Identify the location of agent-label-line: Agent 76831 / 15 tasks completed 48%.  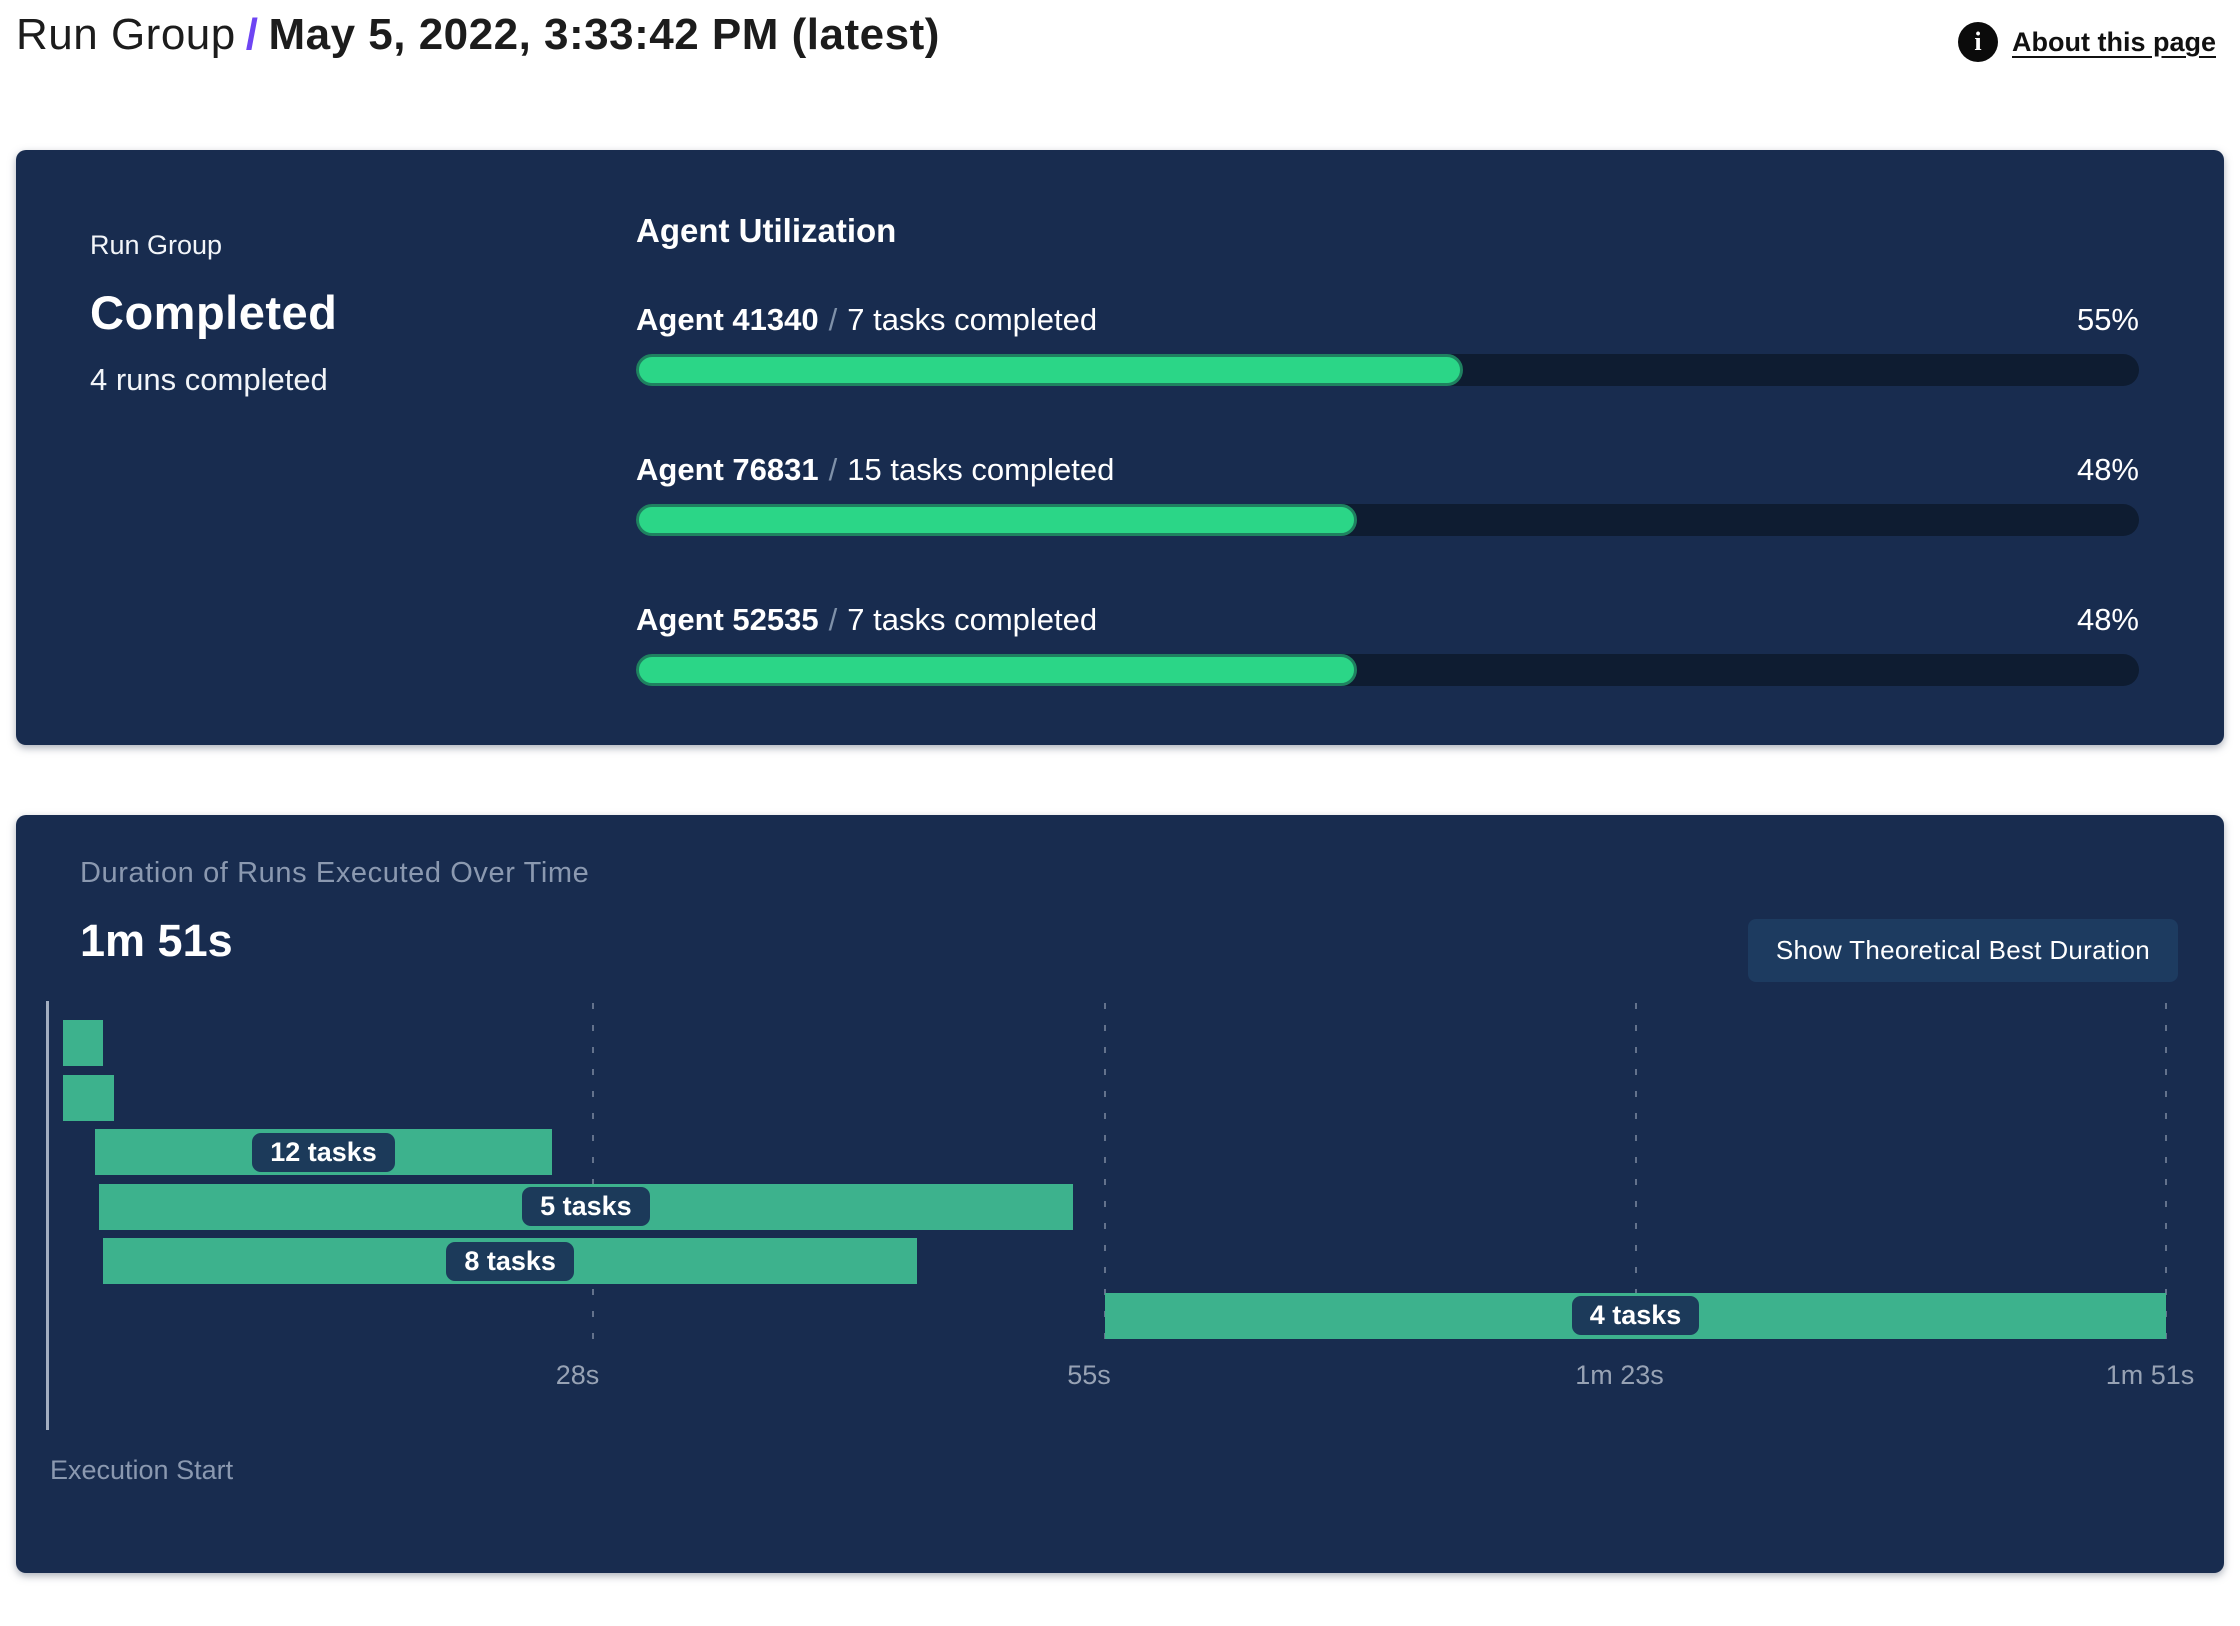
(1387, 470).